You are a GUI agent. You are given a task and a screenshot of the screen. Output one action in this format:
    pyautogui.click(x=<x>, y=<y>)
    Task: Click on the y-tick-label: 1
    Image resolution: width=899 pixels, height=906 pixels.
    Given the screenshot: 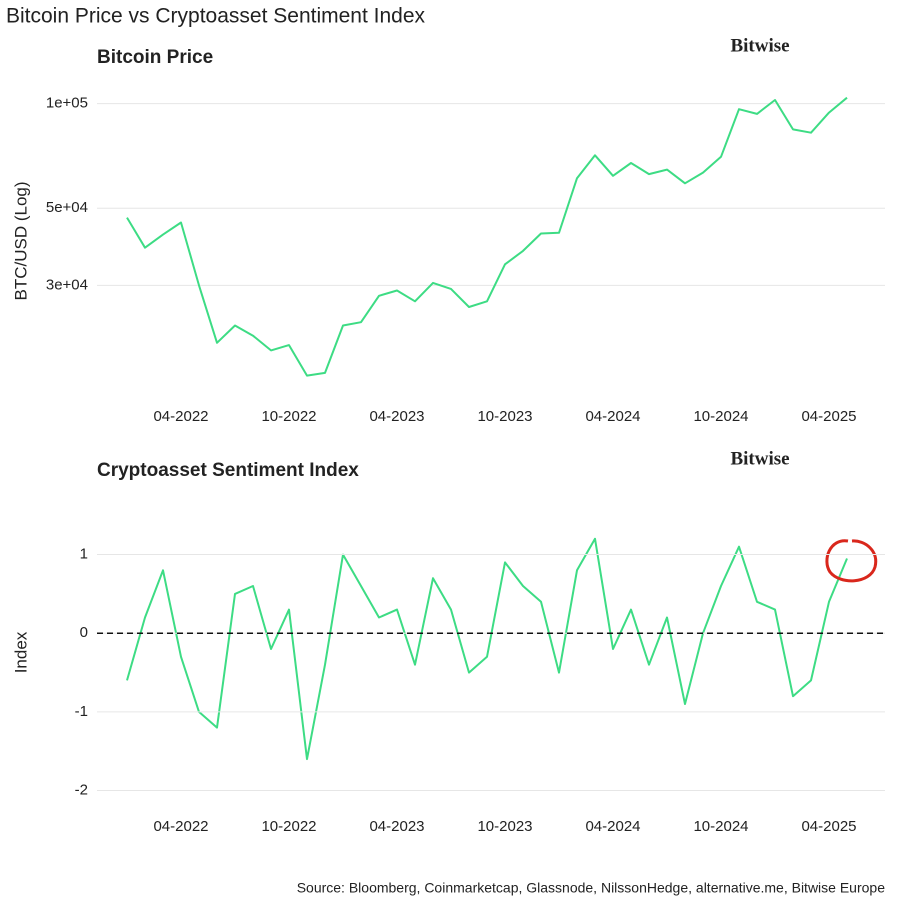 What is the action you would take?
    pyautogui.click(x=84, y=554)
    